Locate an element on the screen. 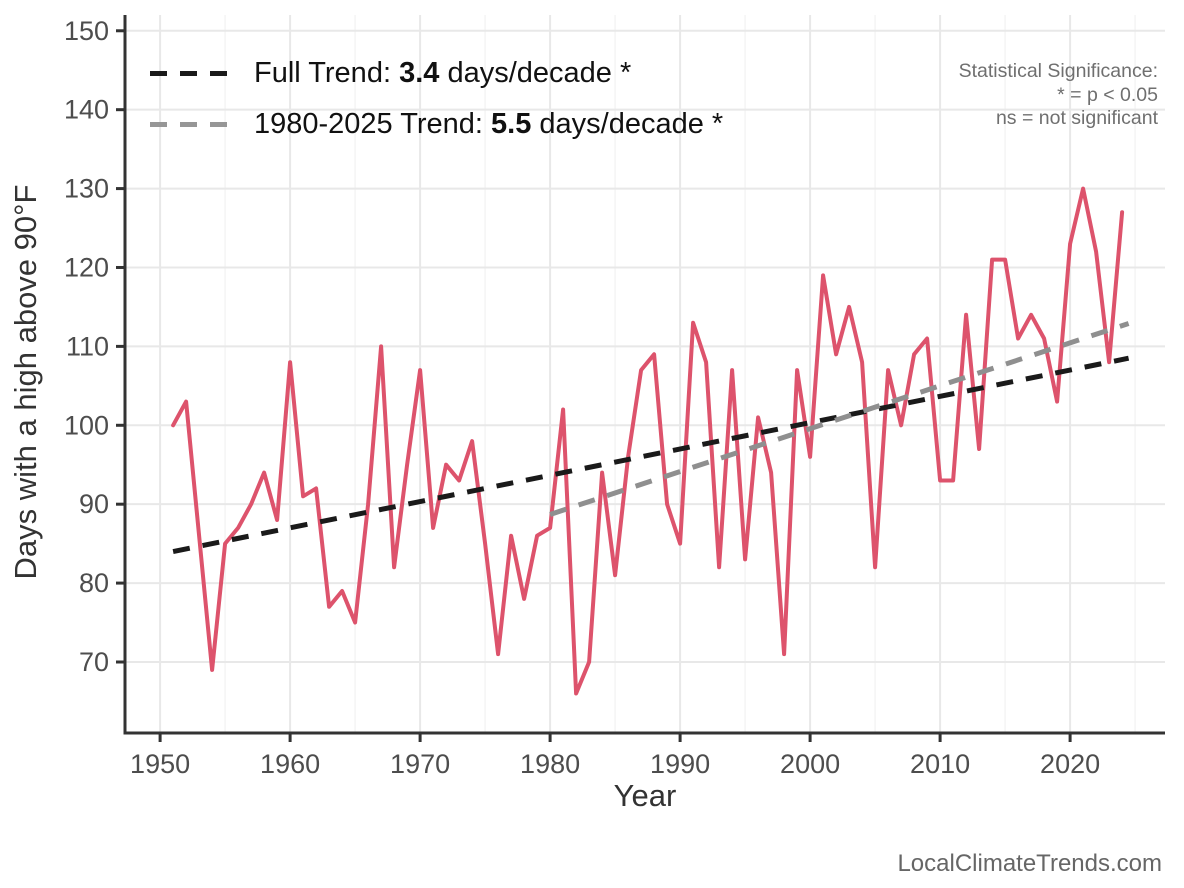 The image size is (1184, 888). legend-item-recent-trend: 1980-2025 Trend: 5.5 days/decade * is located at coordinates (436, 124).